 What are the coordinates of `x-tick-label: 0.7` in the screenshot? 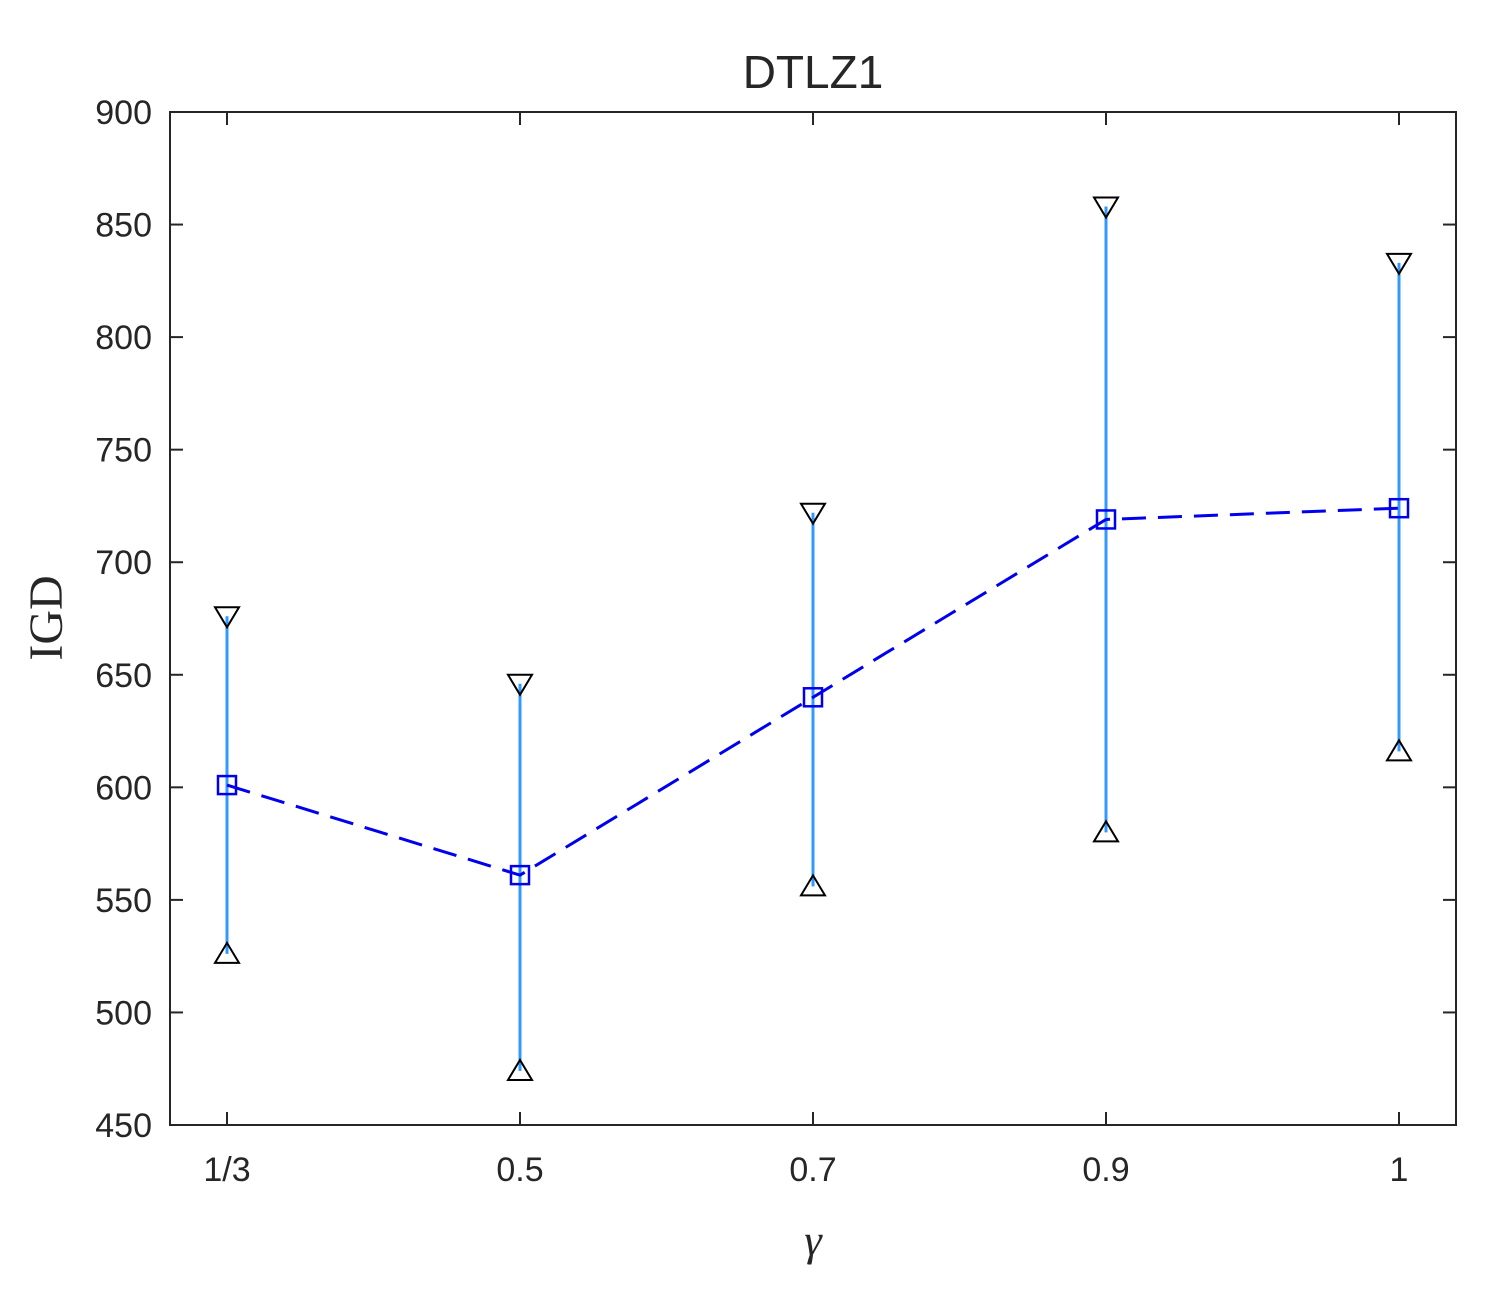 It's located at (812, 1170).